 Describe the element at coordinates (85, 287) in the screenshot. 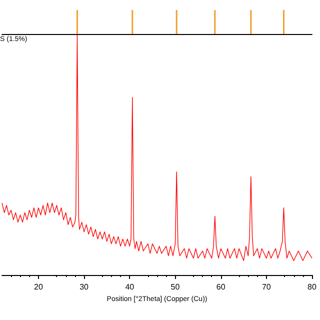

I see `x-tick-label: 30` at that location.